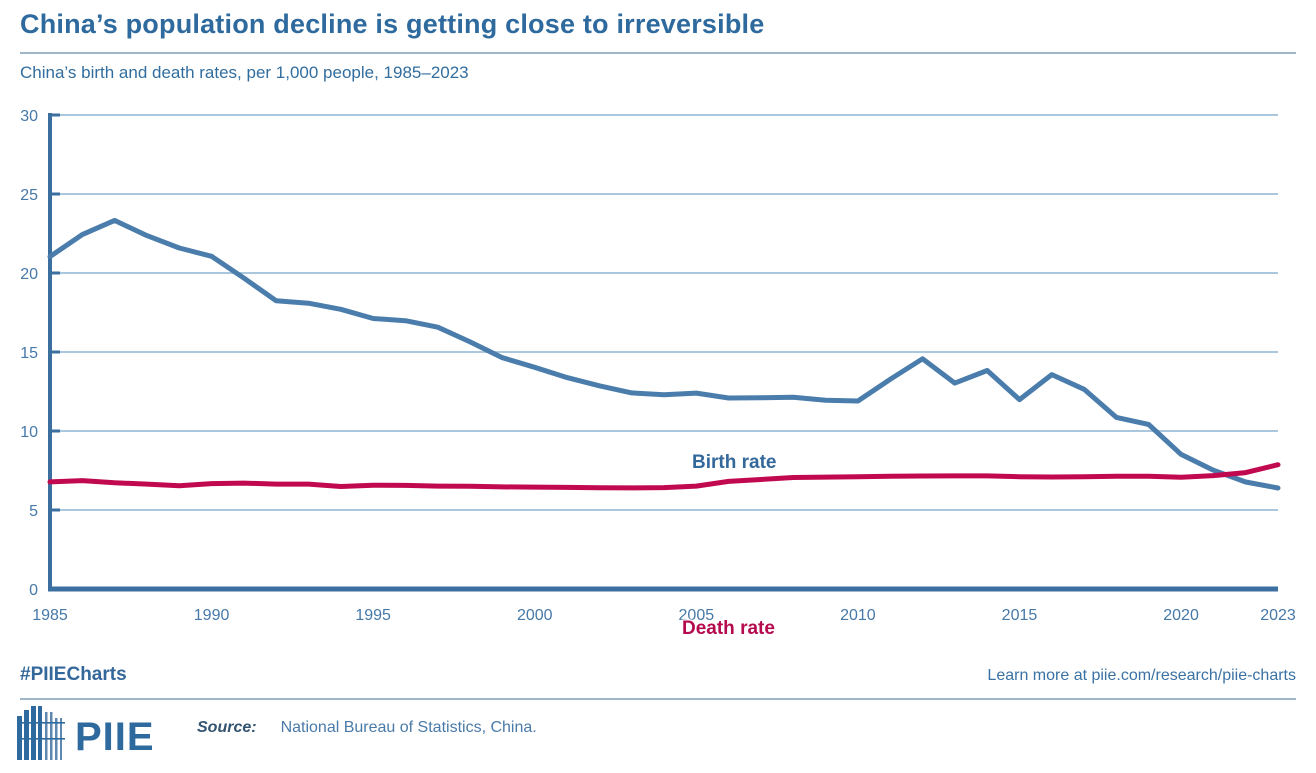  I want to click on death-rate-label: Death rate, so click(728, 628).